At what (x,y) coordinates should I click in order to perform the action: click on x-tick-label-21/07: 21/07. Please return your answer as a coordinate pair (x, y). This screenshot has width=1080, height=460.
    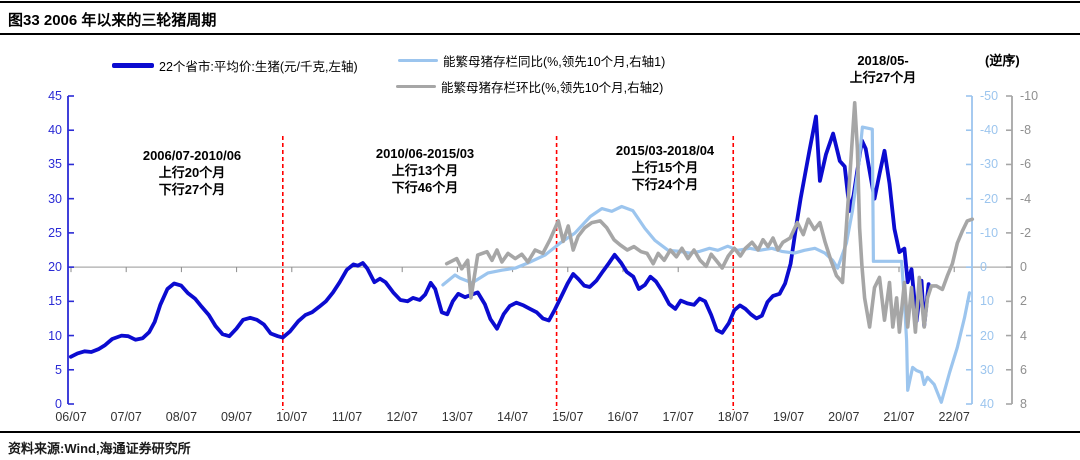
    Looking at the image, I should click on (899, 417).